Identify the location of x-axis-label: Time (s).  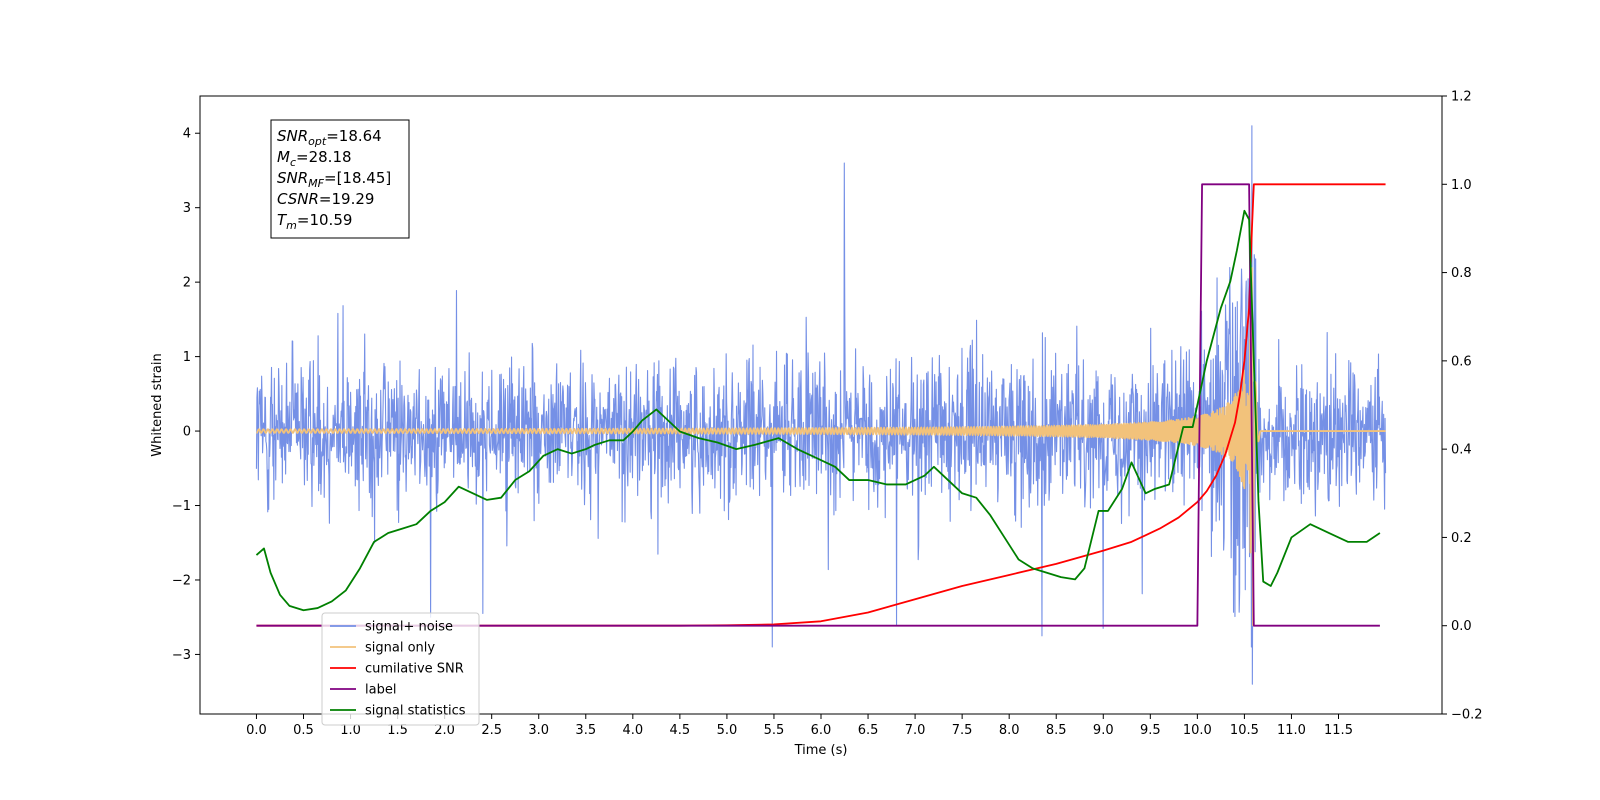
(821, 750).